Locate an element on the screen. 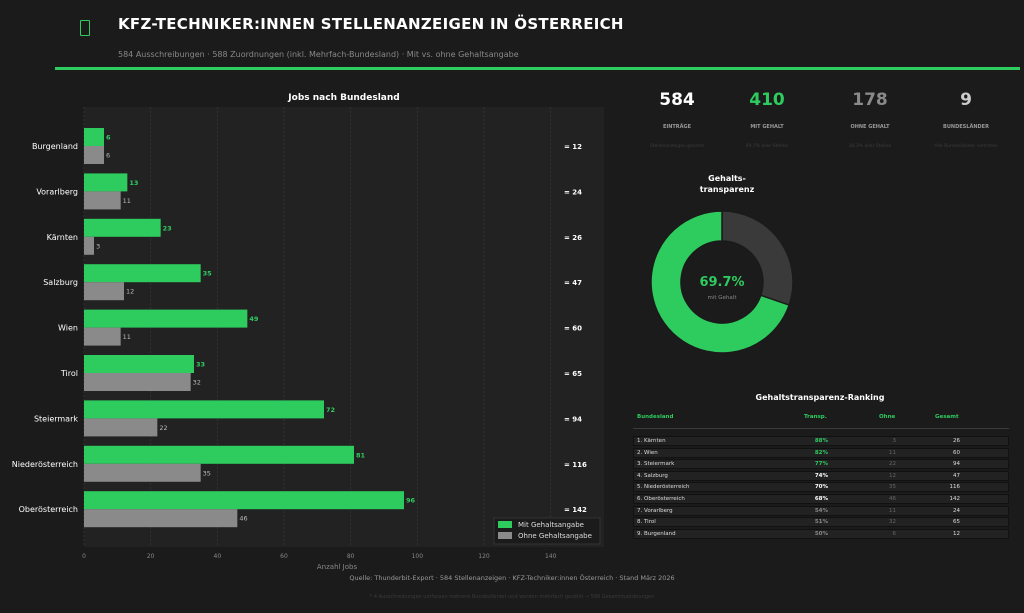 This screenshot has height=613, width=1024. cell-ohne: 12 is located at coordinates (892, 475).